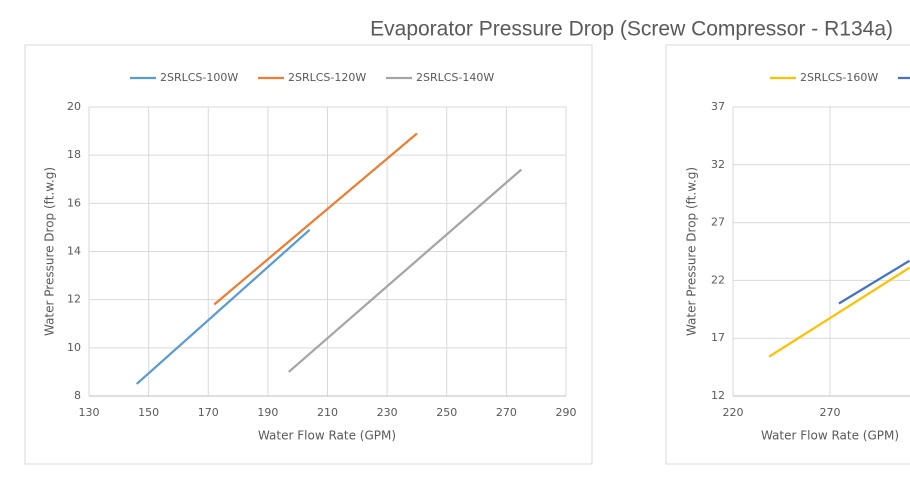  Describe the element at coordinates (455, 77) in the screenshot. I see `legend-label: 2SRLCS-140W` at that location.